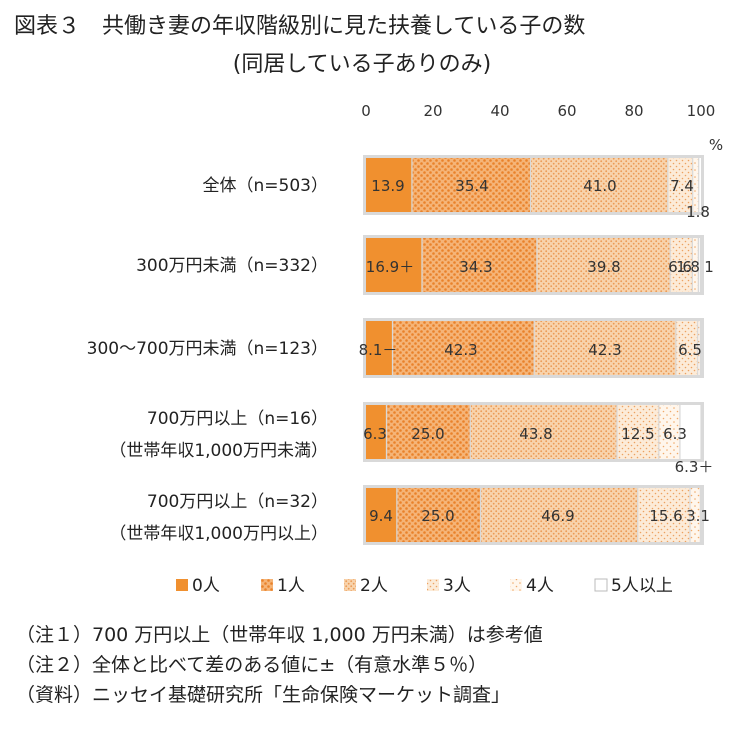 The width and height of the screenshot is (752, 743). What do you see at coordinates (263, 695) in the screenshot?
I see `note-3: （資料）ニッセイ基礎研究所「生命保険マーケット調査」` at bounding box center [263, 695].